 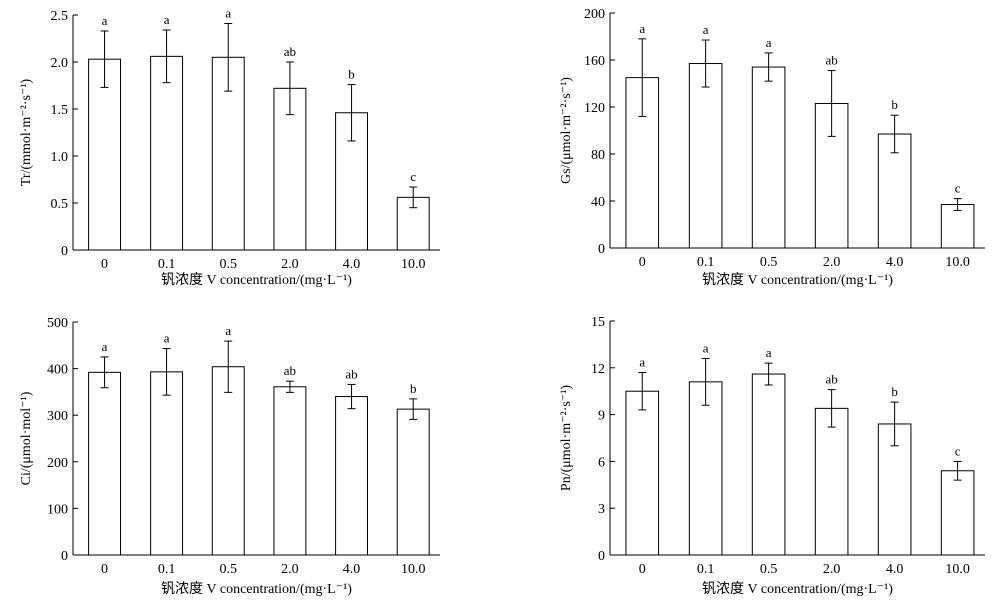 I want to click on y-tick-label: 40, so click(x=598, y=202).